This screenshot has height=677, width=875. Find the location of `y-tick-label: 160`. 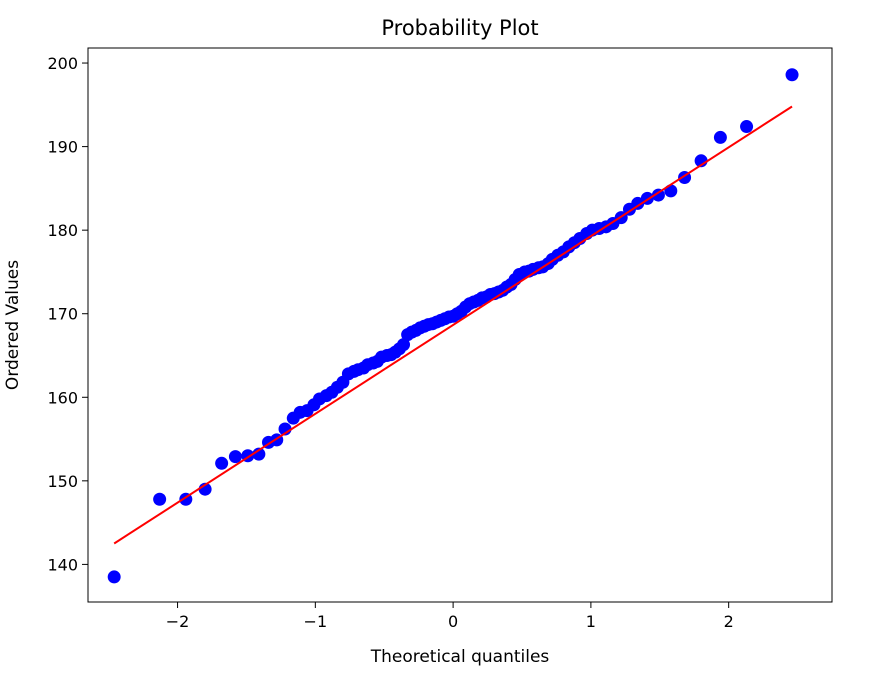

y-tick-label: 160 is located at coordinates (62, 397).